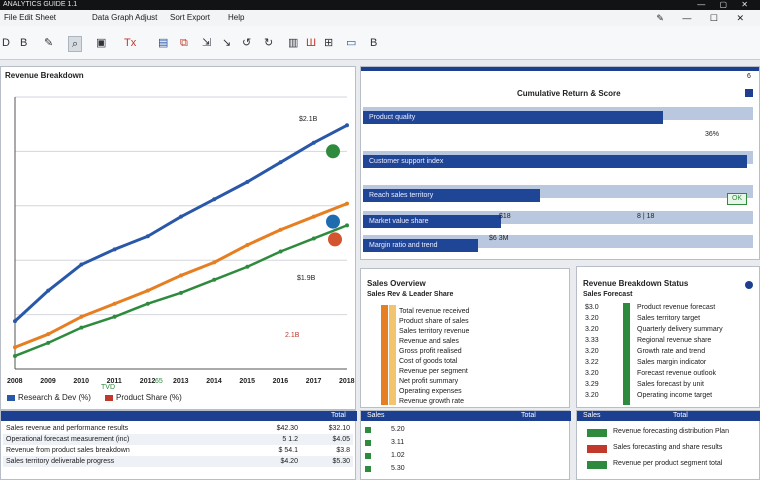 The image size is (760, 480). What do you see at coordinates (420, 245) in the screenshot?
I see `bar-row: Margin ratio and trend` at bounding box center [420, 245].